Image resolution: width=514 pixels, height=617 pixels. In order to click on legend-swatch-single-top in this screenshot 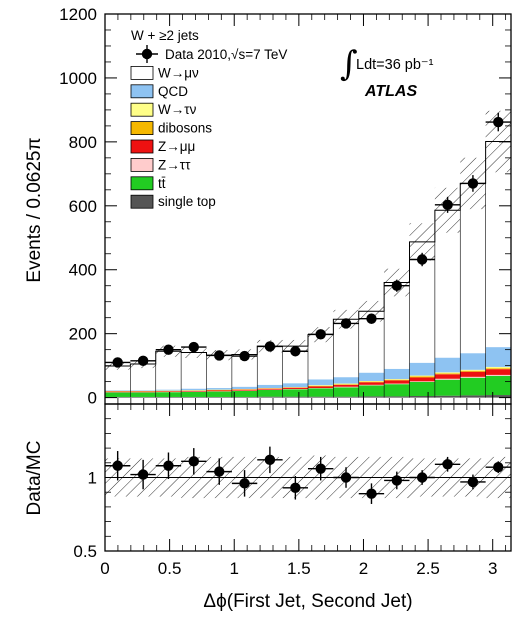, I will do `click(142, 201)`.